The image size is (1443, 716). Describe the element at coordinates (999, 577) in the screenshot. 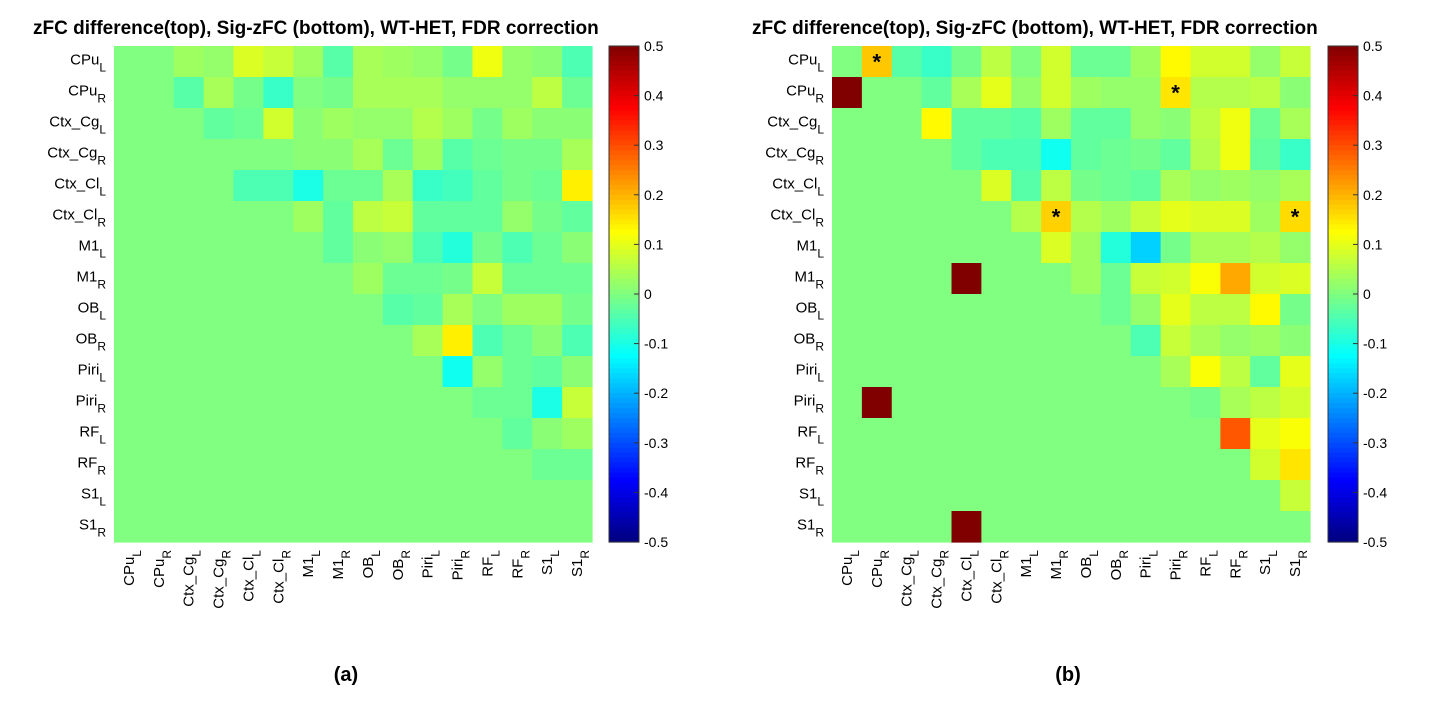

I see `column-label: Ctx_ClR` at that location.